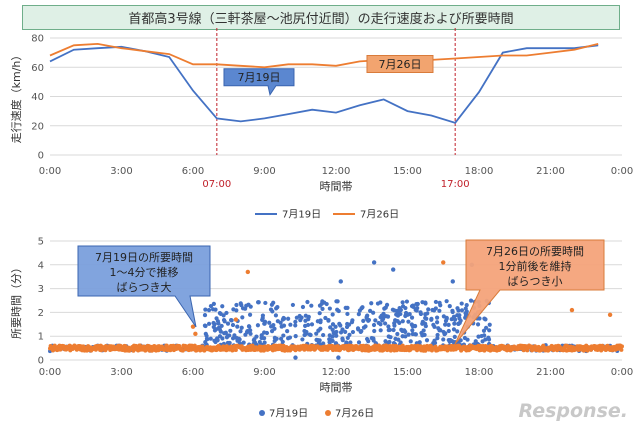 The height and width of the screenshot is (432, 640). What do you see at coordinates (37, 126) in the screenshot?
I see `y-tick-label: 20` at bounding box center [37, 126].